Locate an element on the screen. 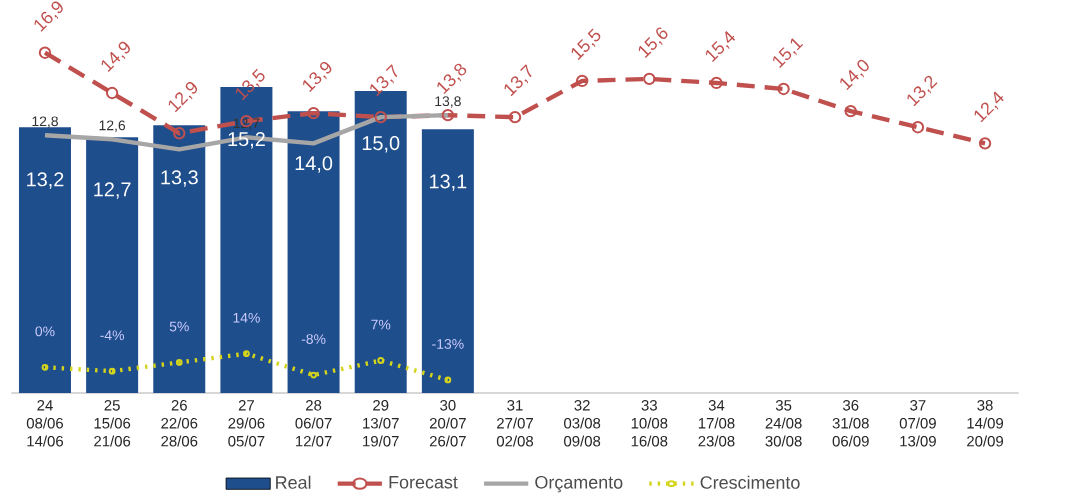  x-tick-label: 29 13/07 19/07 is located at coordinates (381, 423).